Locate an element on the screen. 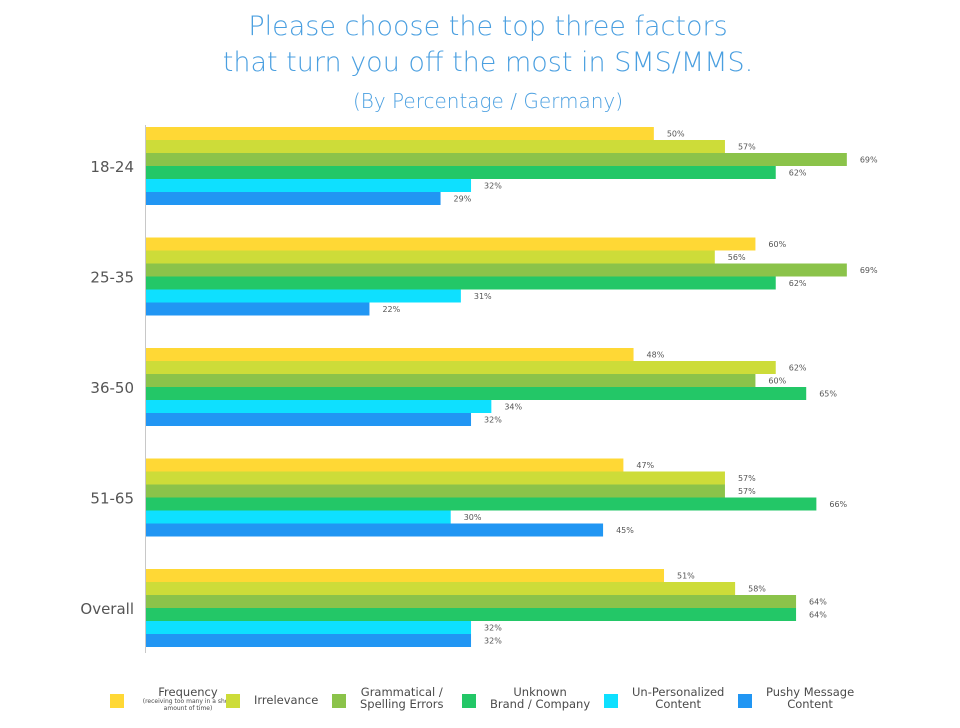 The height and width of the screenshot is (728, 960). bar-value-label: 56% is located at coordinates (737, 257).